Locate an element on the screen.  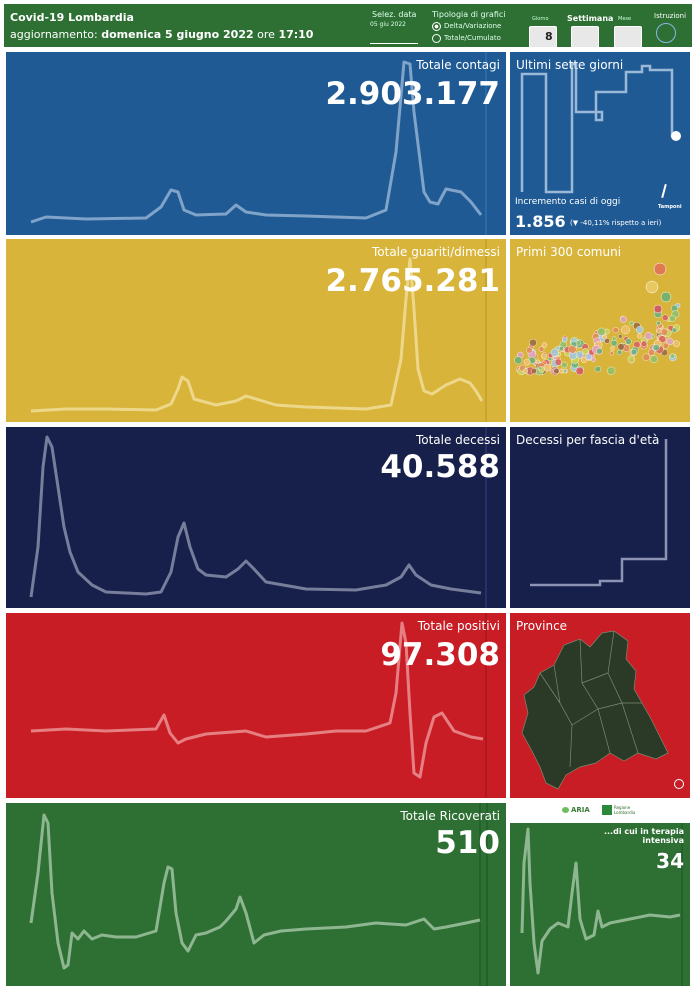
date-select-label: Selez. data is located at coordinates (394, 14).